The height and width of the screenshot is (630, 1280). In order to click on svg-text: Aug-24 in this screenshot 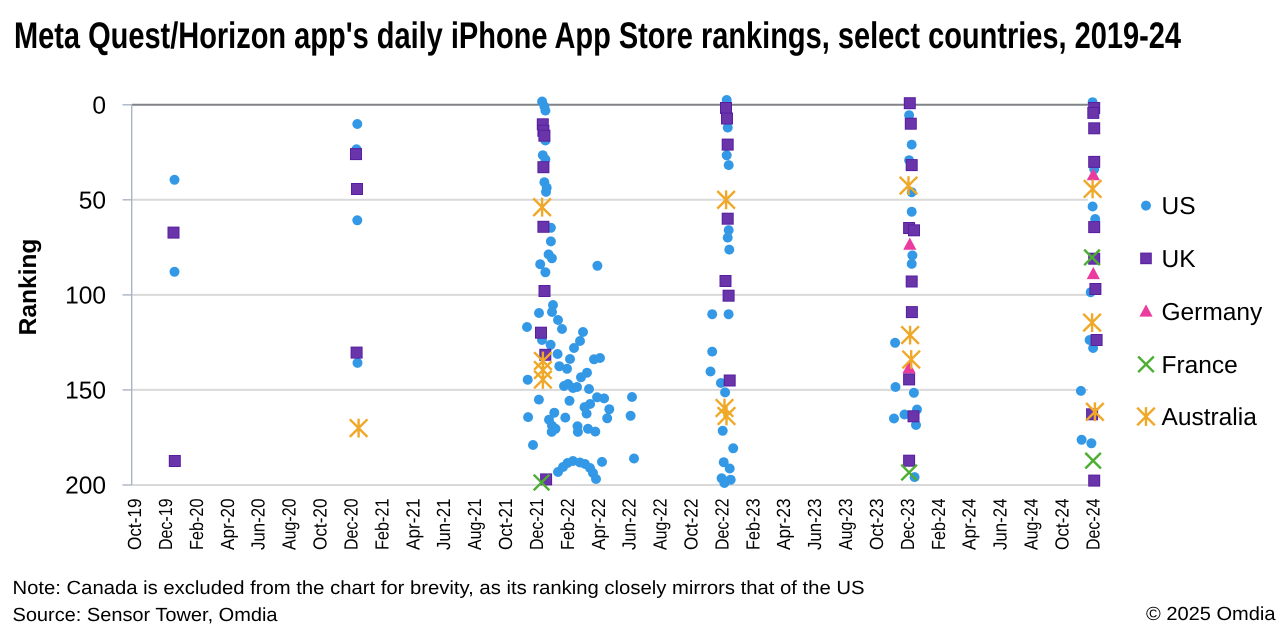, I will do `click(1032, 524)`.